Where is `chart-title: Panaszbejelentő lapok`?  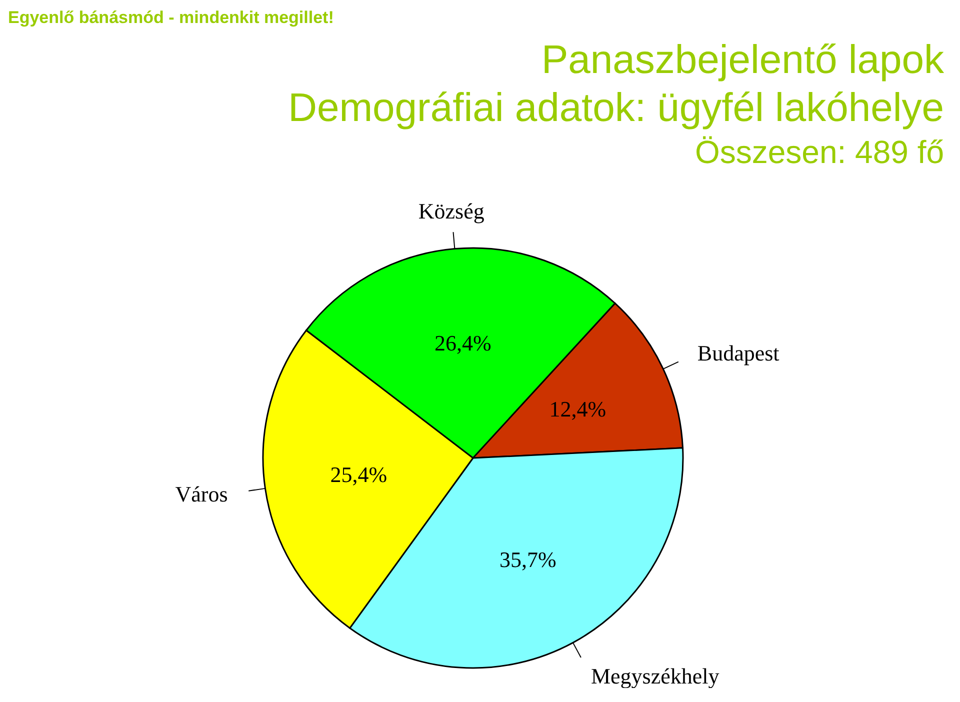
chart-title: Panaszbejelentő lapok is located at coordinates (742, 60).